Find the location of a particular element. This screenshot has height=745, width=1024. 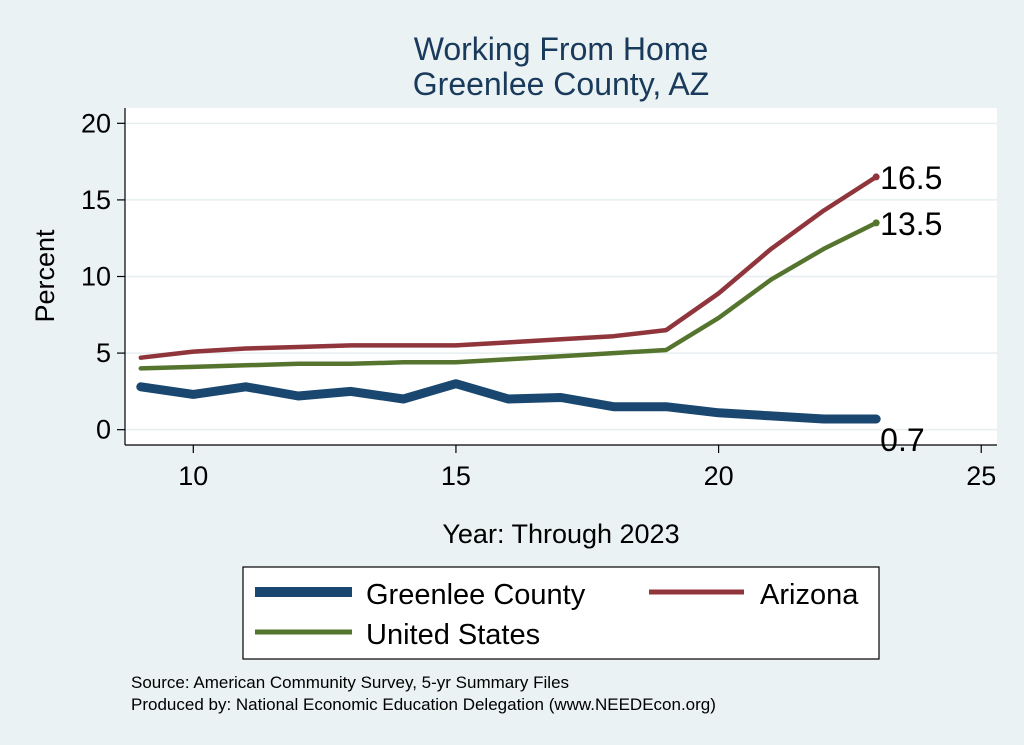

y-tick-label: 5 is located at coordinates (103, 353).